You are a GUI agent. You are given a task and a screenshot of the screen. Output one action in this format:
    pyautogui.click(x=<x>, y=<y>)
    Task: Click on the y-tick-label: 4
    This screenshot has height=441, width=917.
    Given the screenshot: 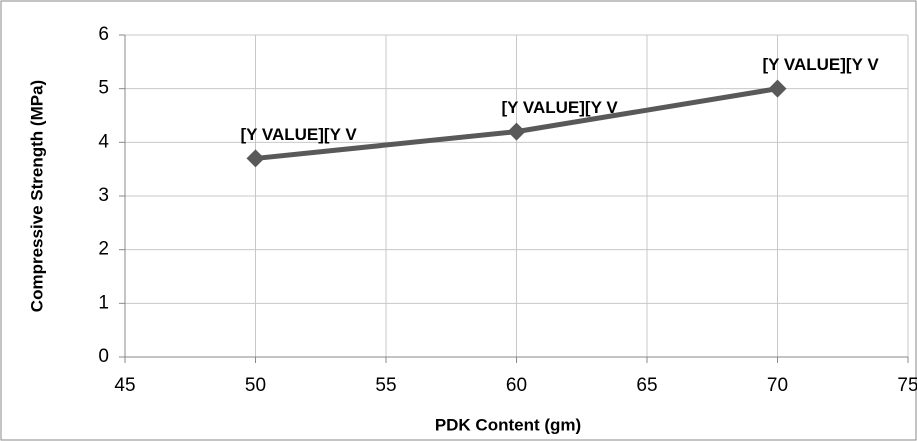 What is the action you would take?
    pyautogui.click(x=103, y=141)
    